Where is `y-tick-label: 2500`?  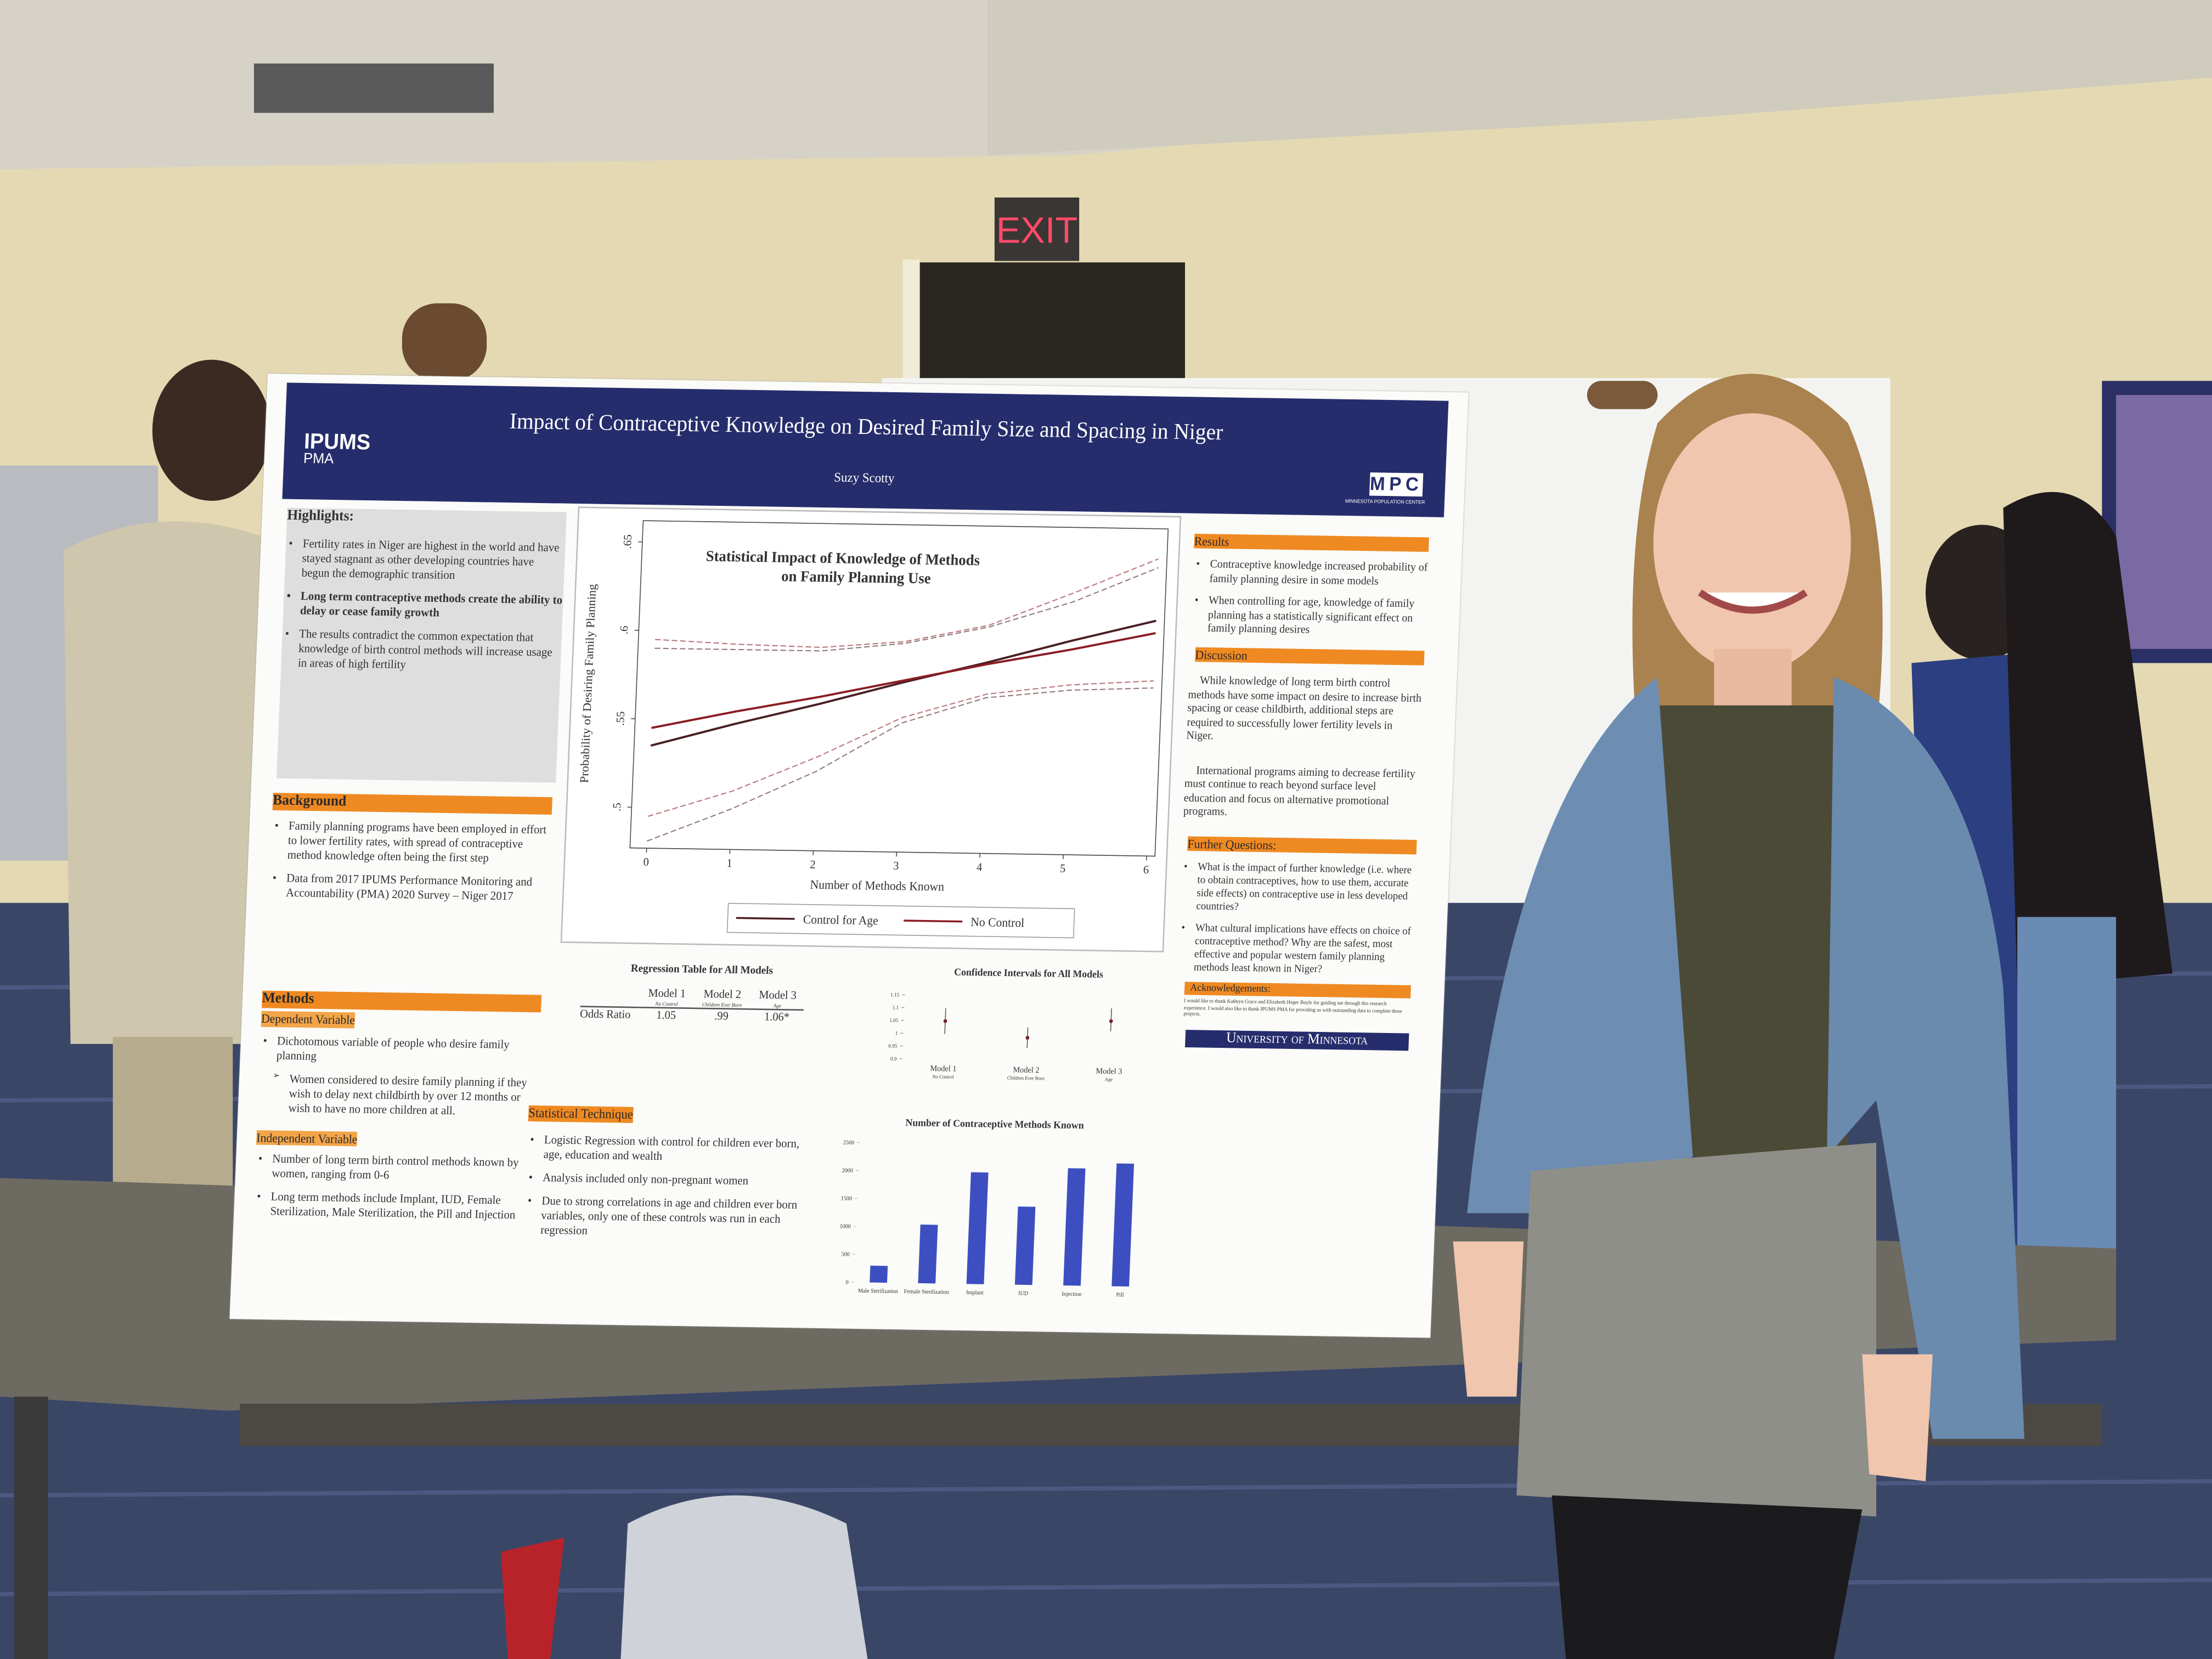 y-tick-label: 2500 is located at coordinates (849, 1142).